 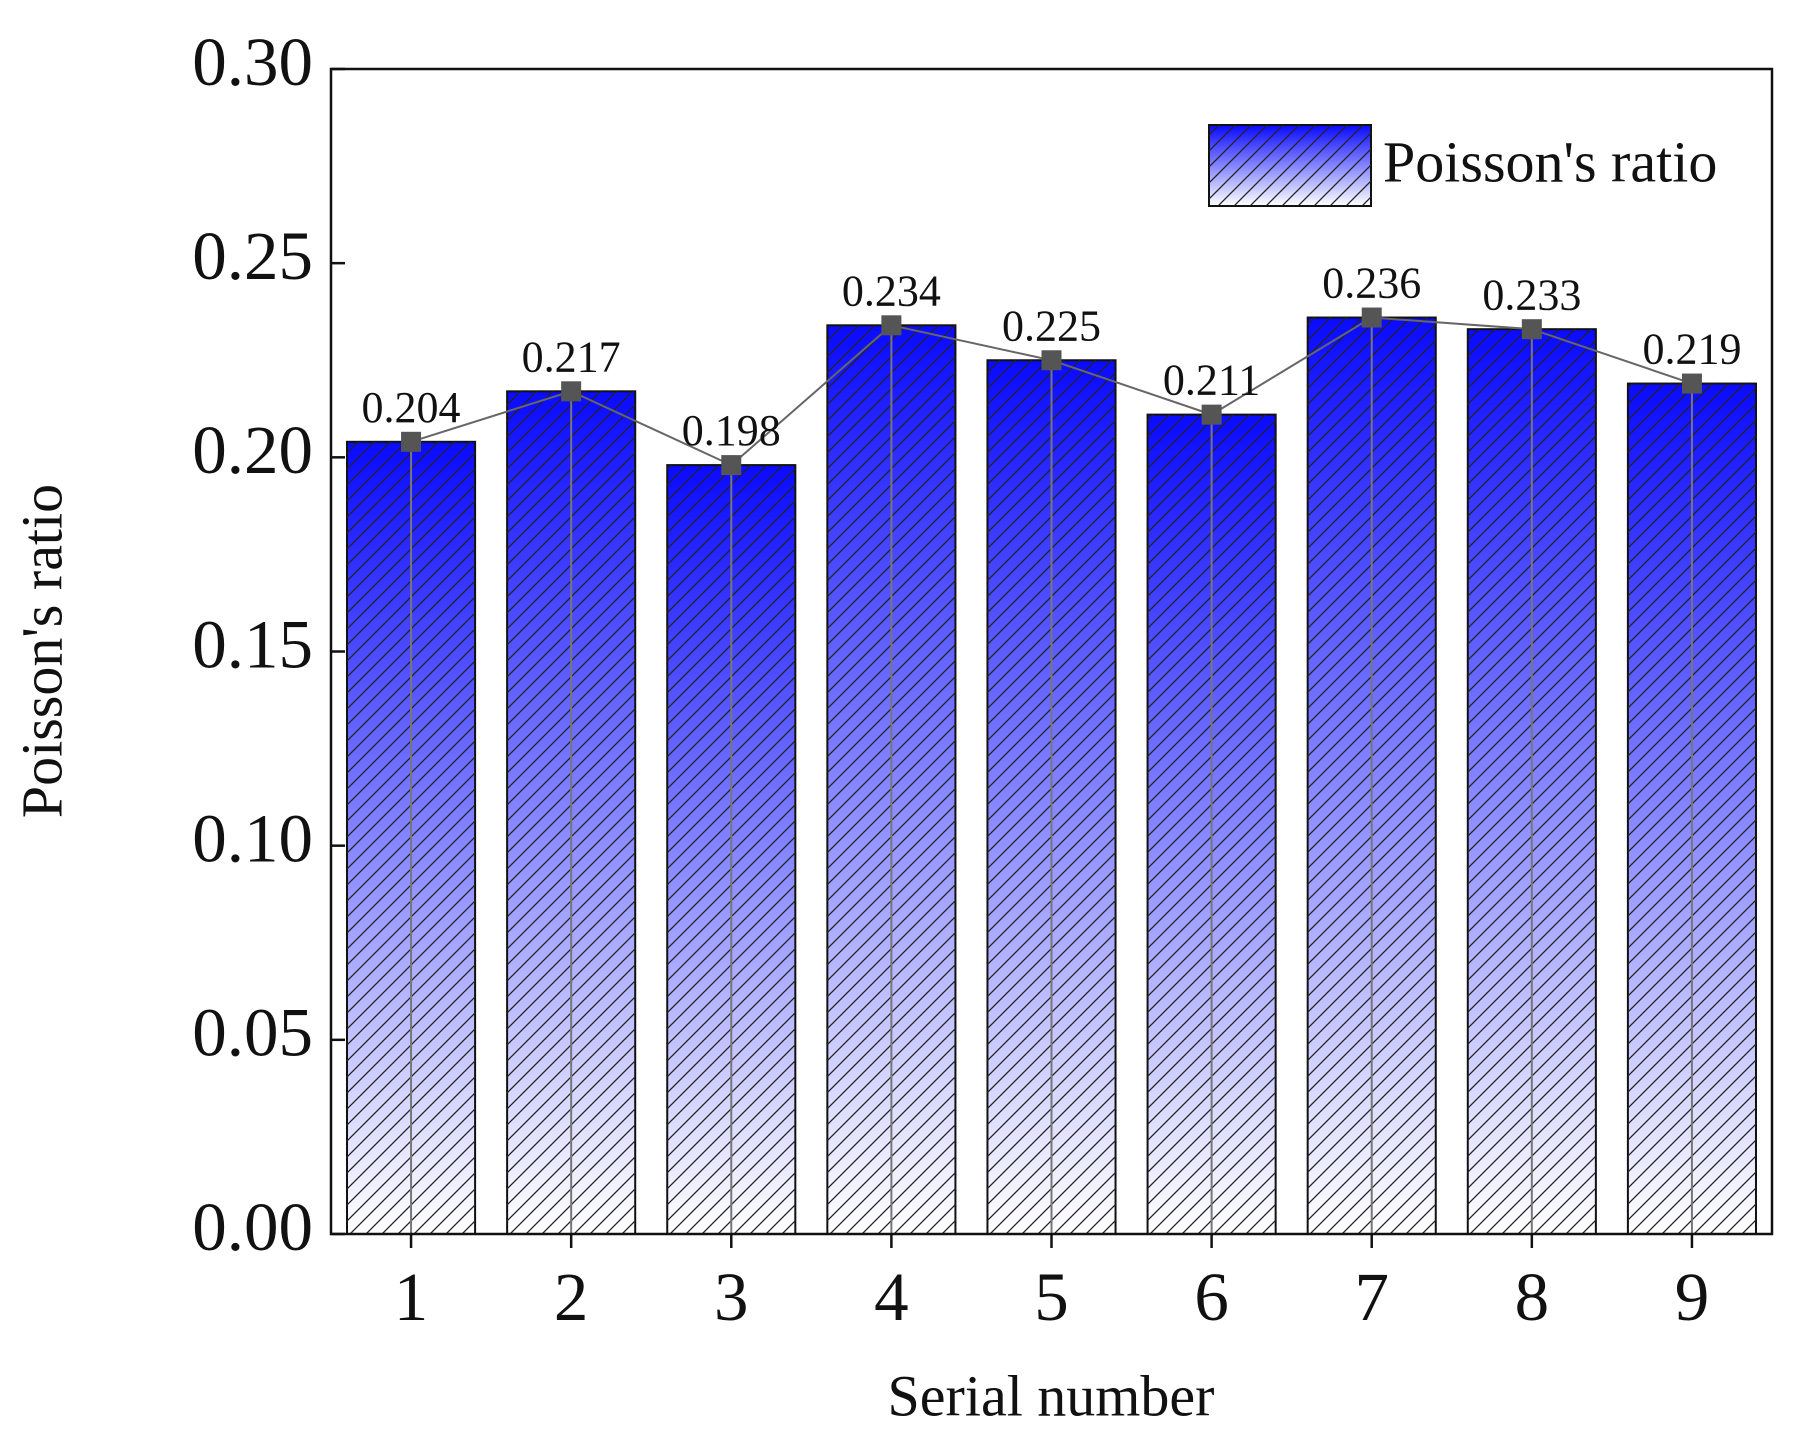 What do you see at coordinates (252, 1033) in the screenshot?
I see `y-tick-label: 0.05` at bounding box center [252, 1033].